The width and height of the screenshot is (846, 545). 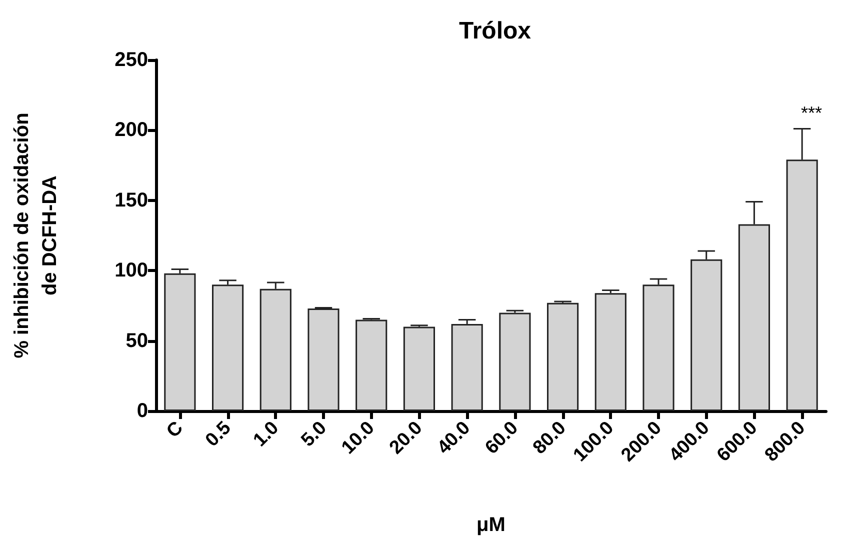 I want to click on x-tick-label: C, so click(x=175, y=429).